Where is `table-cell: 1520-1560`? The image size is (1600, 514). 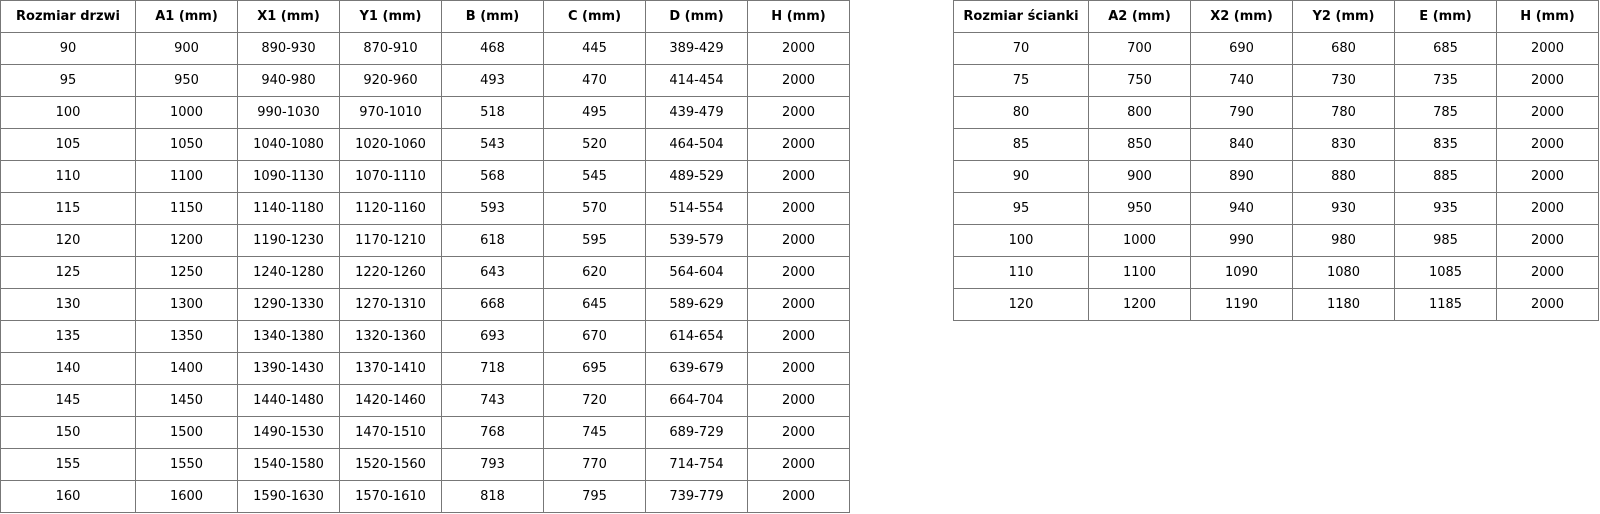
table-cell: 1520-1560 is located at coordinates (390, 464).